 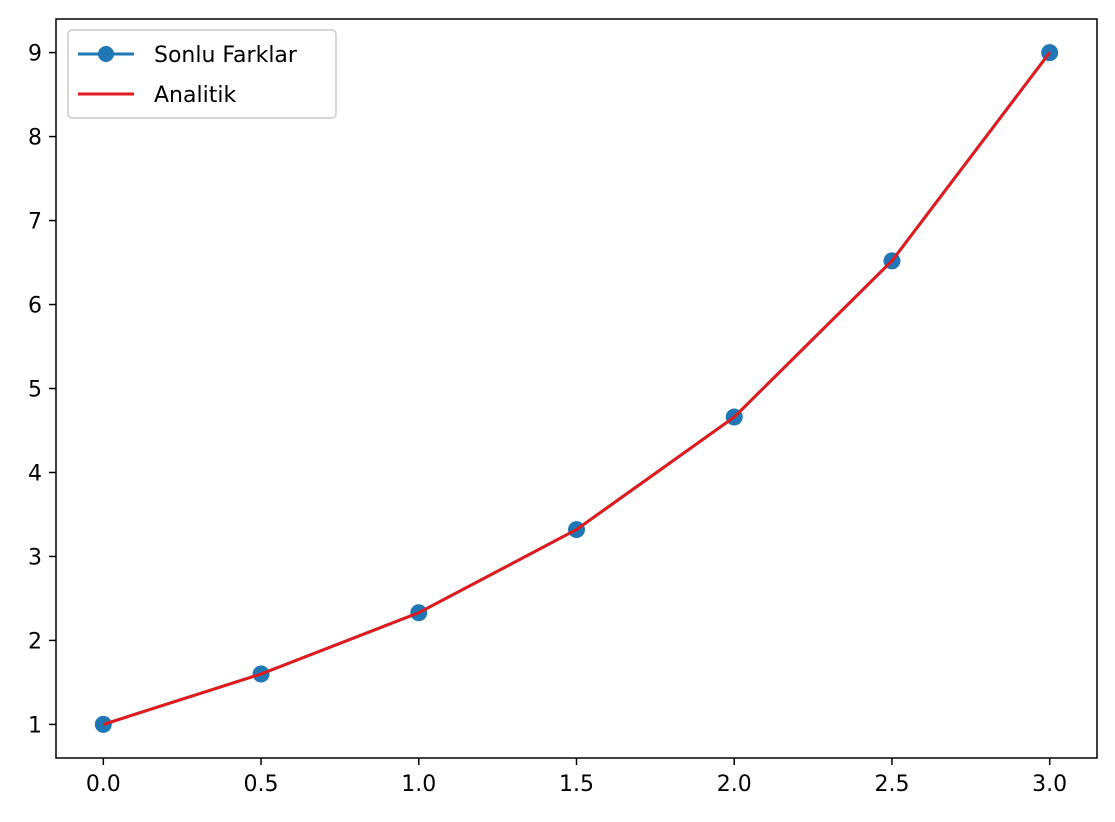 What do you see at coordinates (35, 54) in the screenshot?
I see `y-tick-label: 9` at bounding box center [35, 54].